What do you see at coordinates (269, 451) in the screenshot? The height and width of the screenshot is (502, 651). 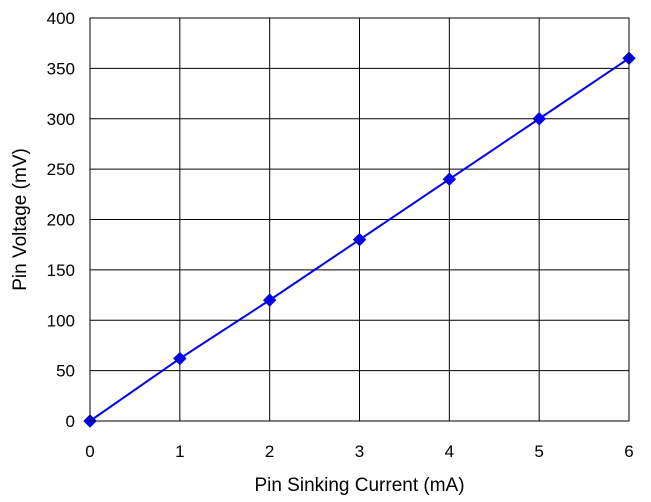 I see `x-tick-label: 2` at bounding box center [269, 451].